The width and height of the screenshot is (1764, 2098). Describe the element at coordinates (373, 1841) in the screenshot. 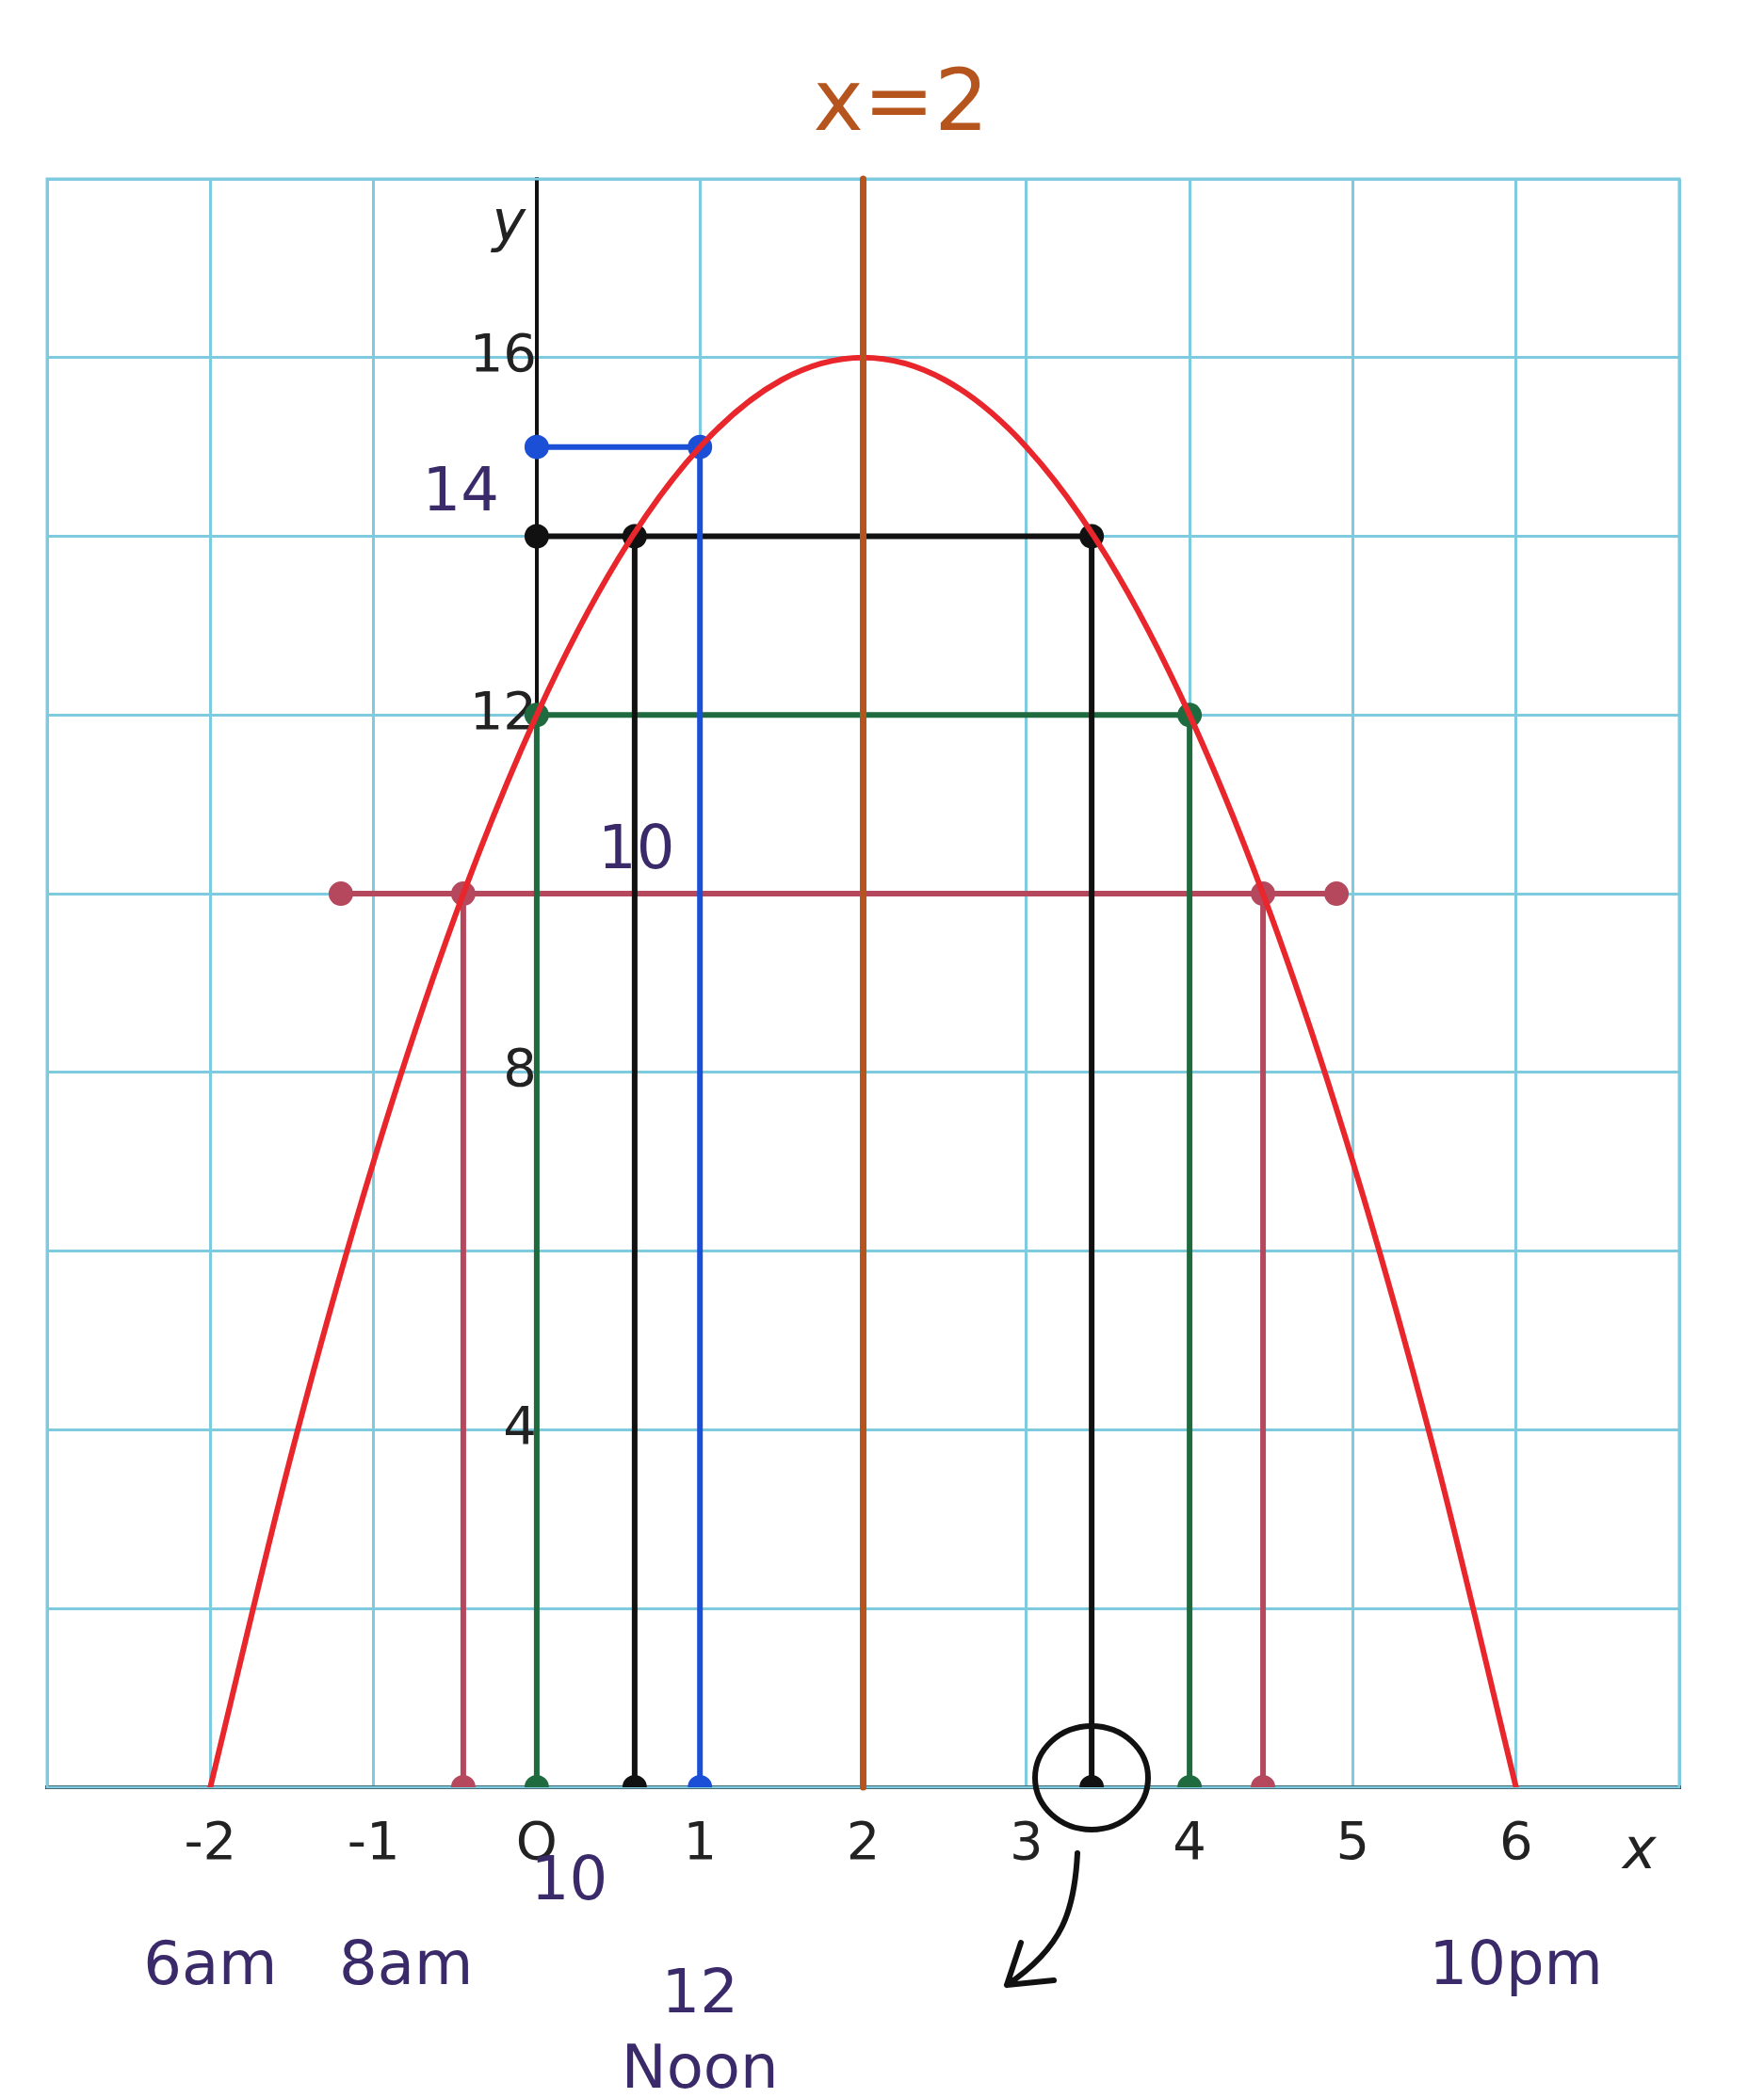

I see `x-tick-label: -1` at that location.